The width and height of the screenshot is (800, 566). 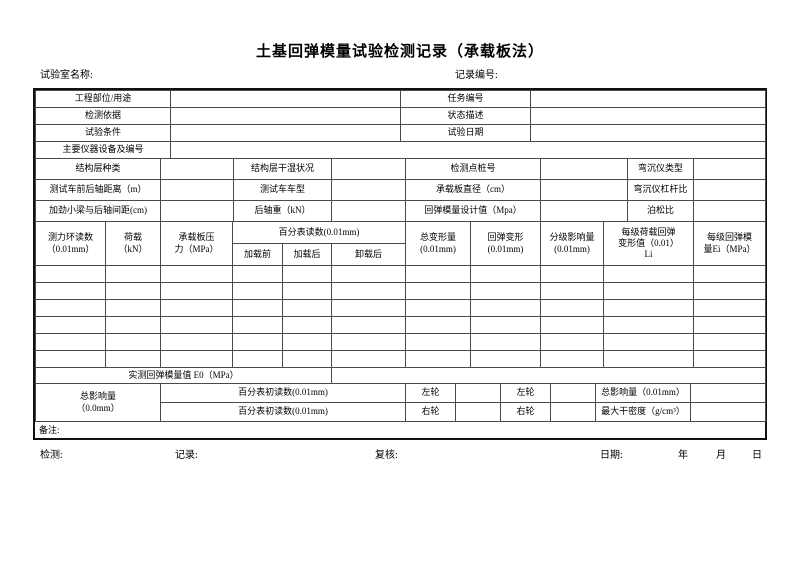 What do you see at coordinates (643, 412) in the screenshot?
I see `label-max-dry-density: 最大干密度（g/cm³）` at bounding box center [643, 412].